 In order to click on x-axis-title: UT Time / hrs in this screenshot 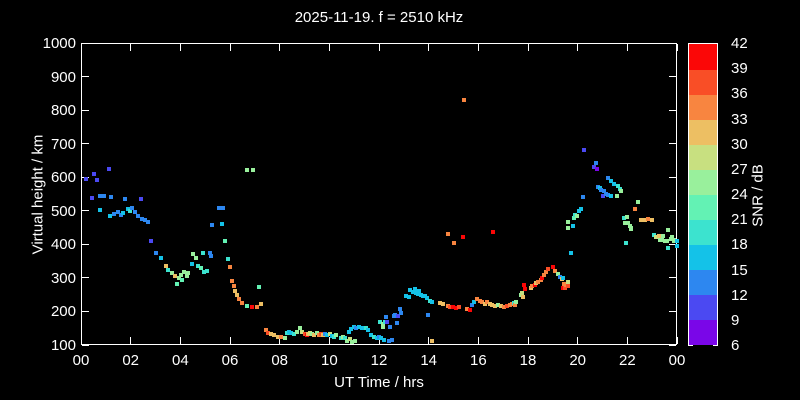, I will do `click(379, 382)`.